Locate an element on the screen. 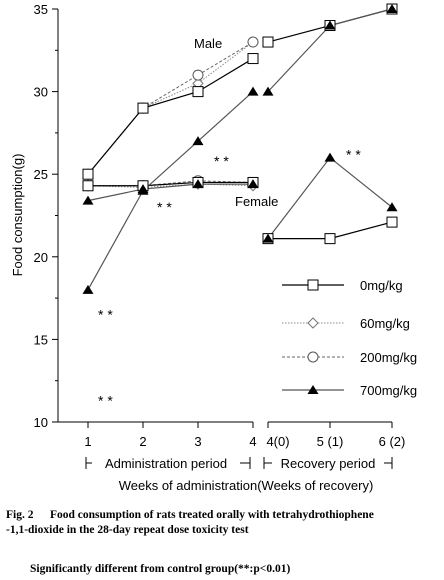  x-tick-label: 6 (2) is located at coordinates (392, 441).